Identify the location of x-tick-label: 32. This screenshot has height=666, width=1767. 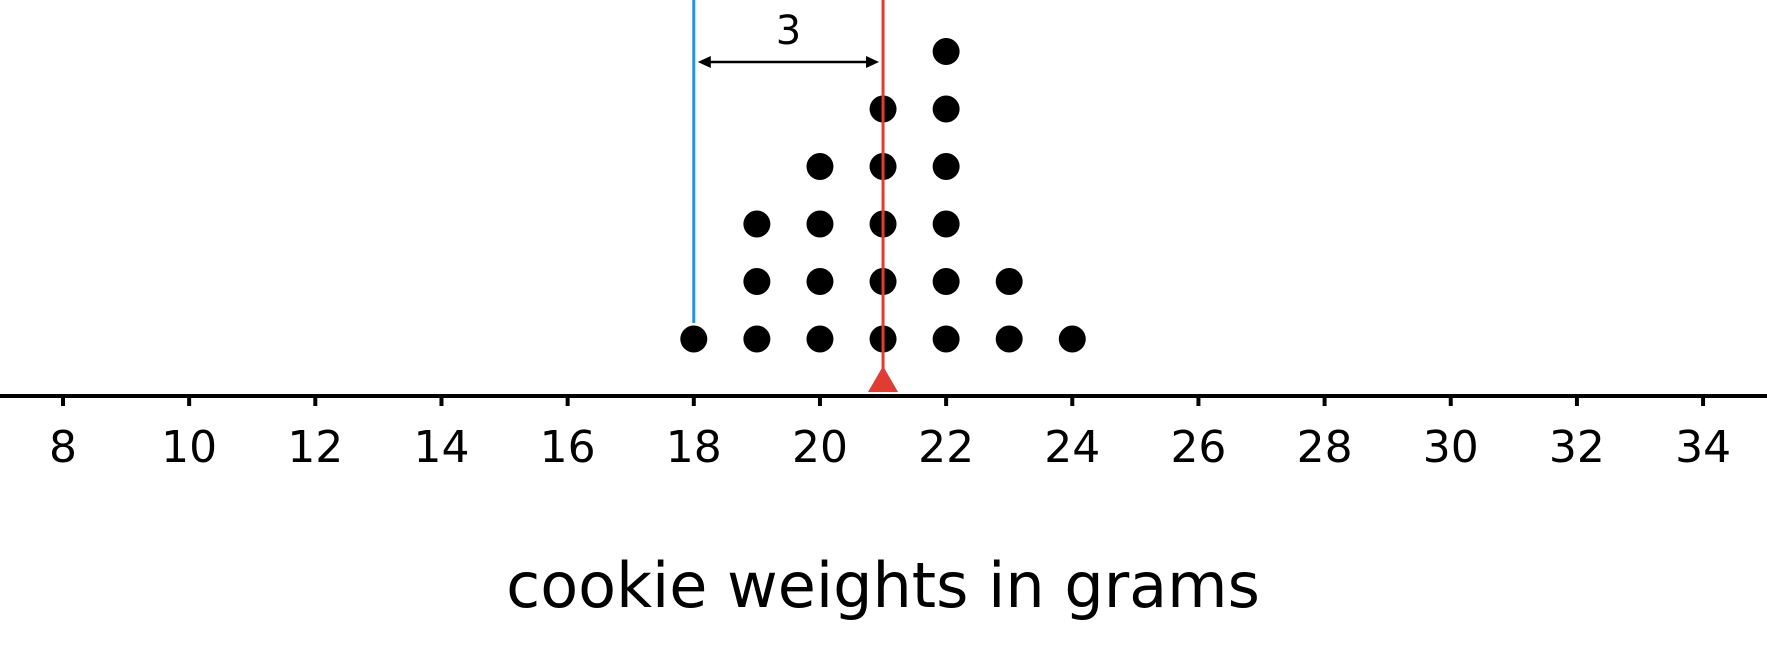
(1577, 447).